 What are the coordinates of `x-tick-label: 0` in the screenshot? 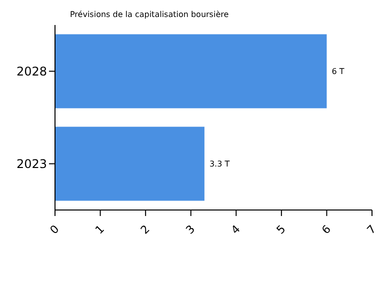 It's located at (55, 229).